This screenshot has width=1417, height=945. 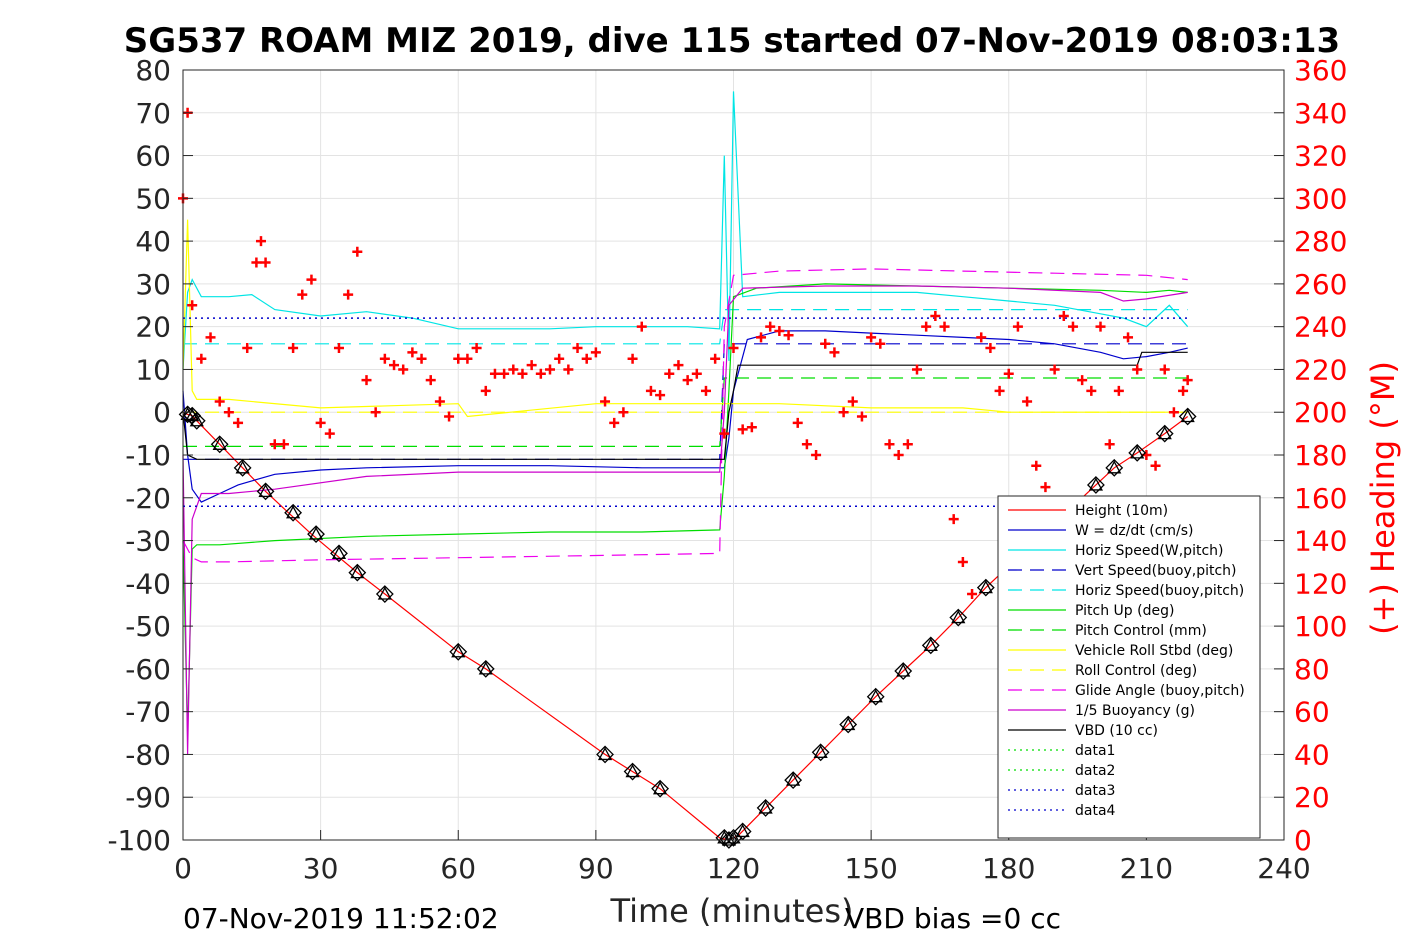 I want to click on tick-label-y: -40, so click(x=148, y=583).